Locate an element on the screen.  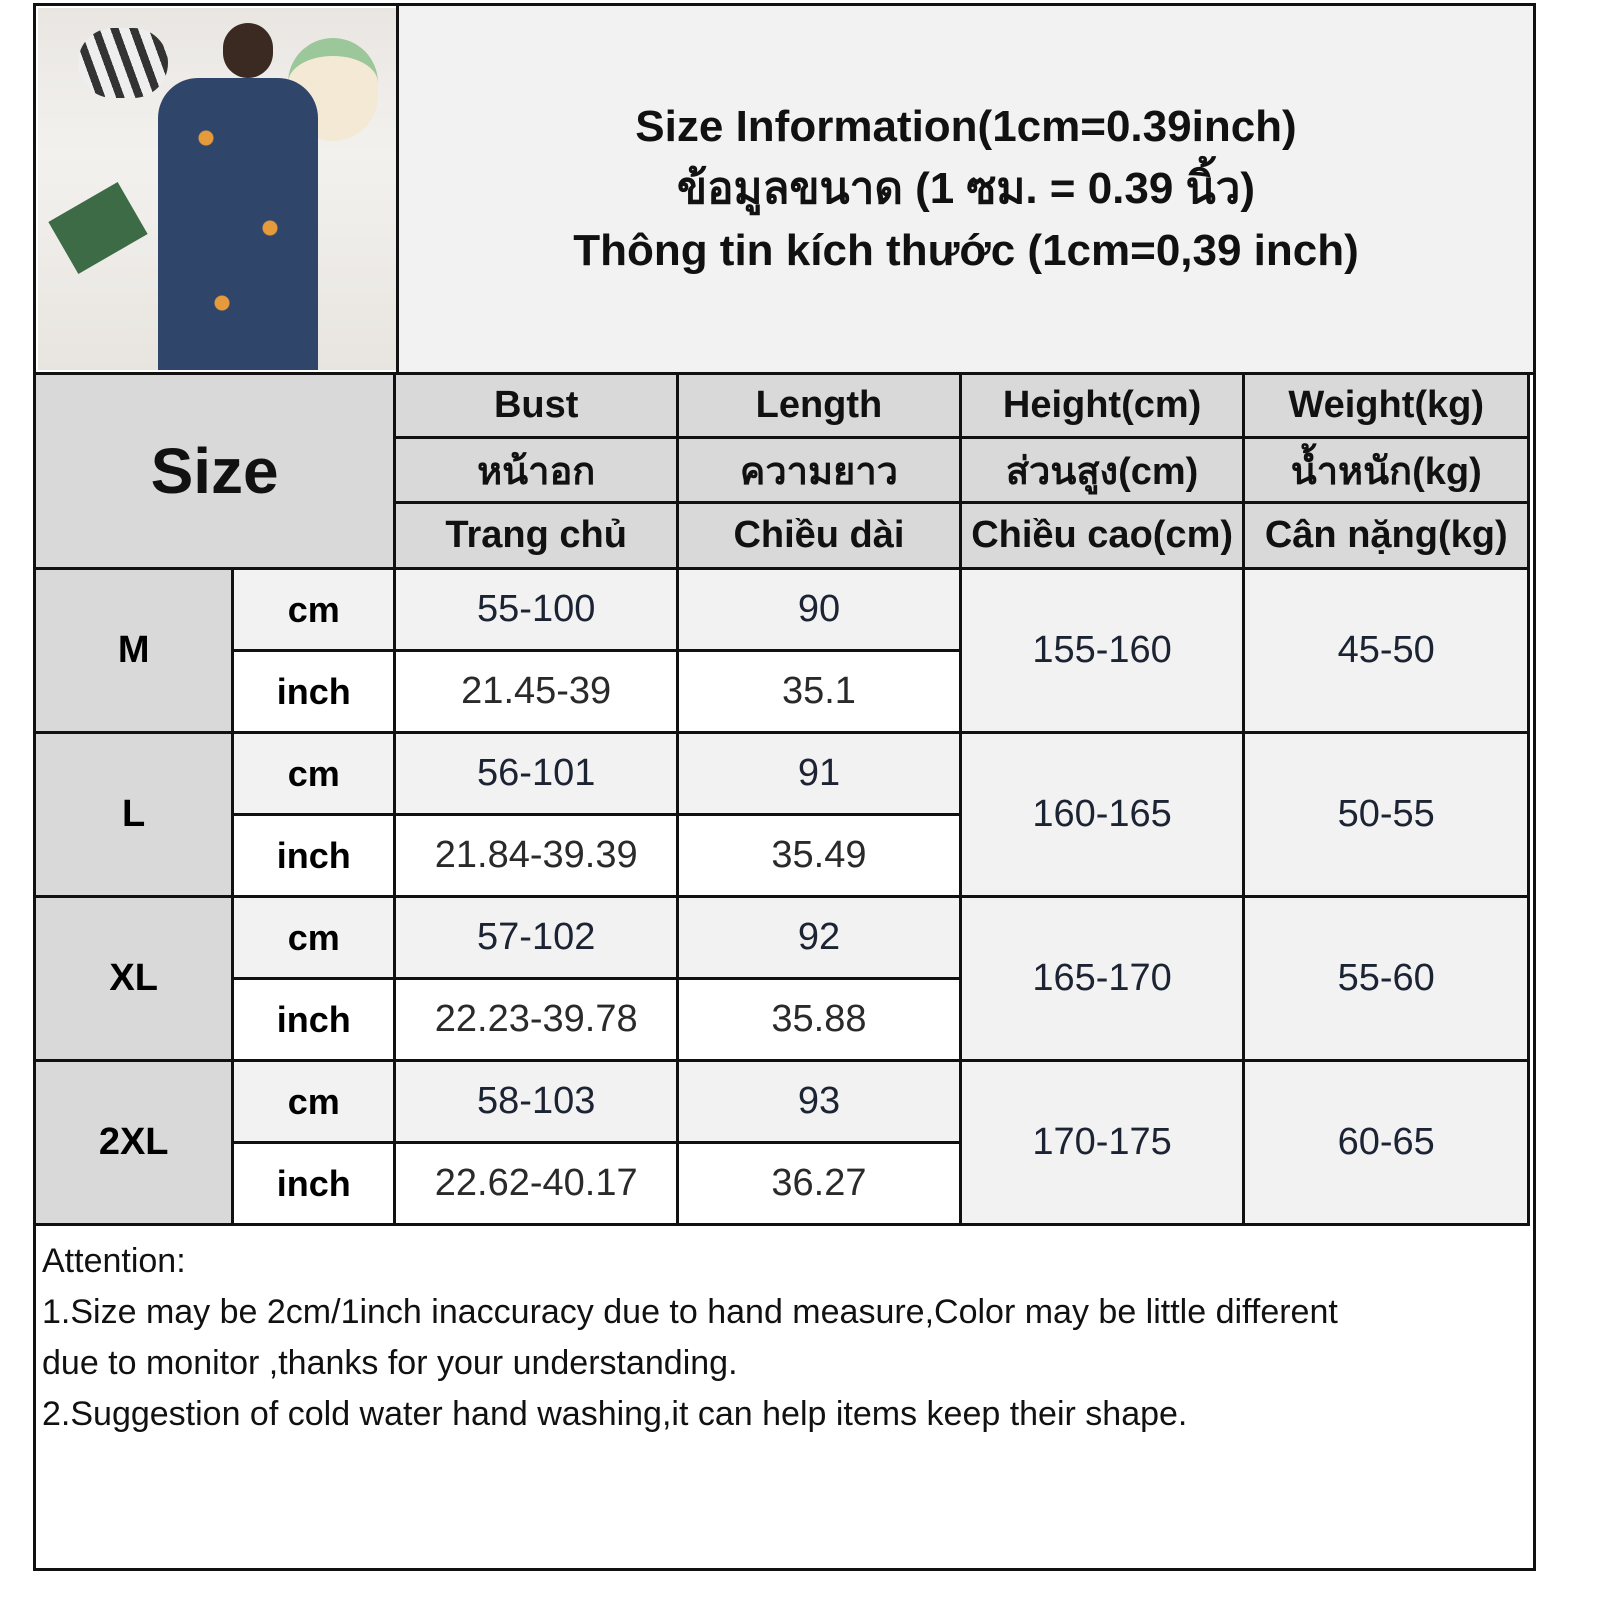
bust-inch: 21.45-39 is located at coordinates (536, 691).